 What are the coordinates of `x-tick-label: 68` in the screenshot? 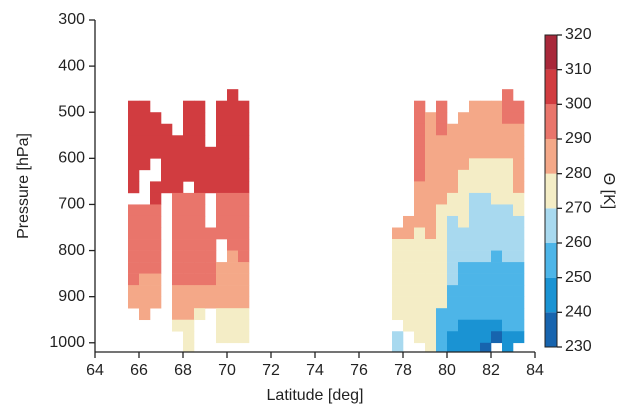 It's located at (183, 370).